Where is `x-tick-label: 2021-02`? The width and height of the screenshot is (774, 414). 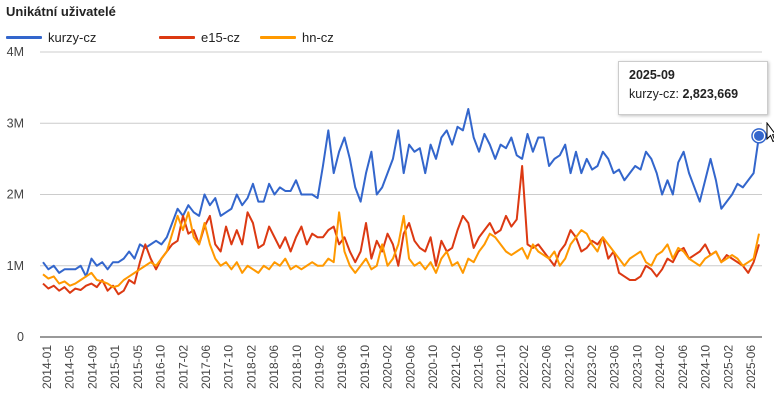 x-tick-label: 2021-02 is located at coordinates (456, 367).